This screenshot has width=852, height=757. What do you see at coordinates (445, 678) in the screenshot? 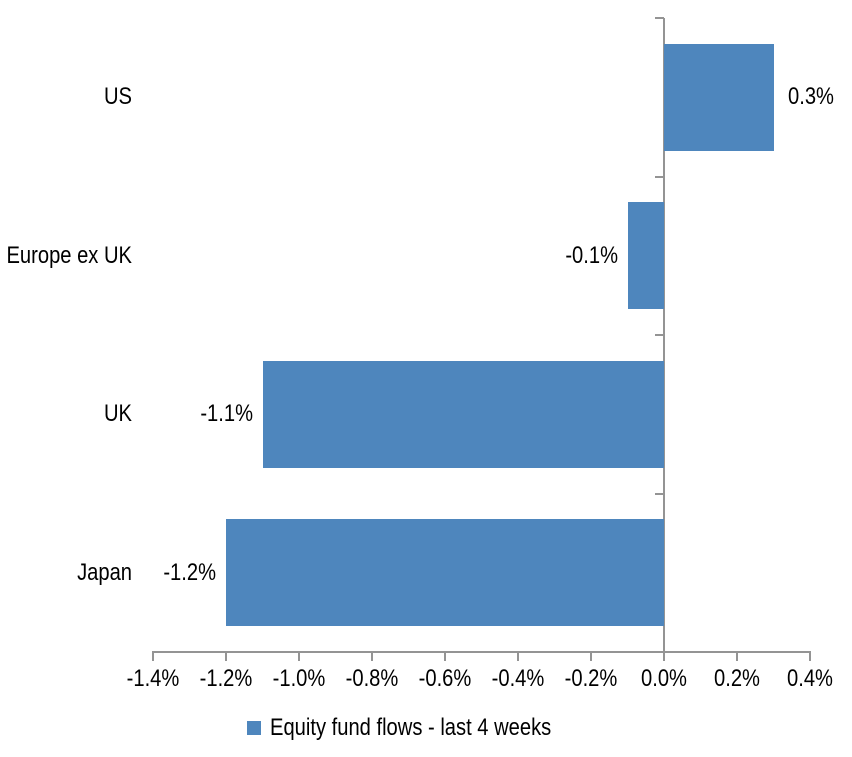
I see `x-tick-label: -0.6%` at bounding box center [445, 678].